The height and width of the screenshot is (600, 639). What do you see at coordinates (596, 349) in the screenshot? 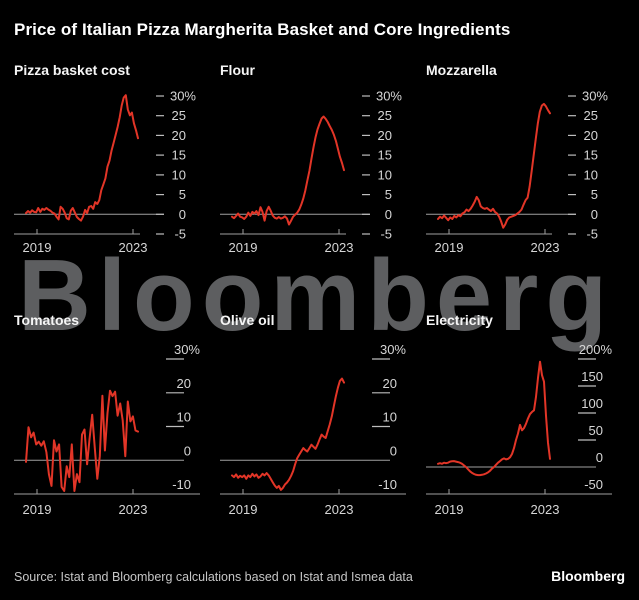
I see `y-tick-label: 200%` at bounding box center [596, 349].